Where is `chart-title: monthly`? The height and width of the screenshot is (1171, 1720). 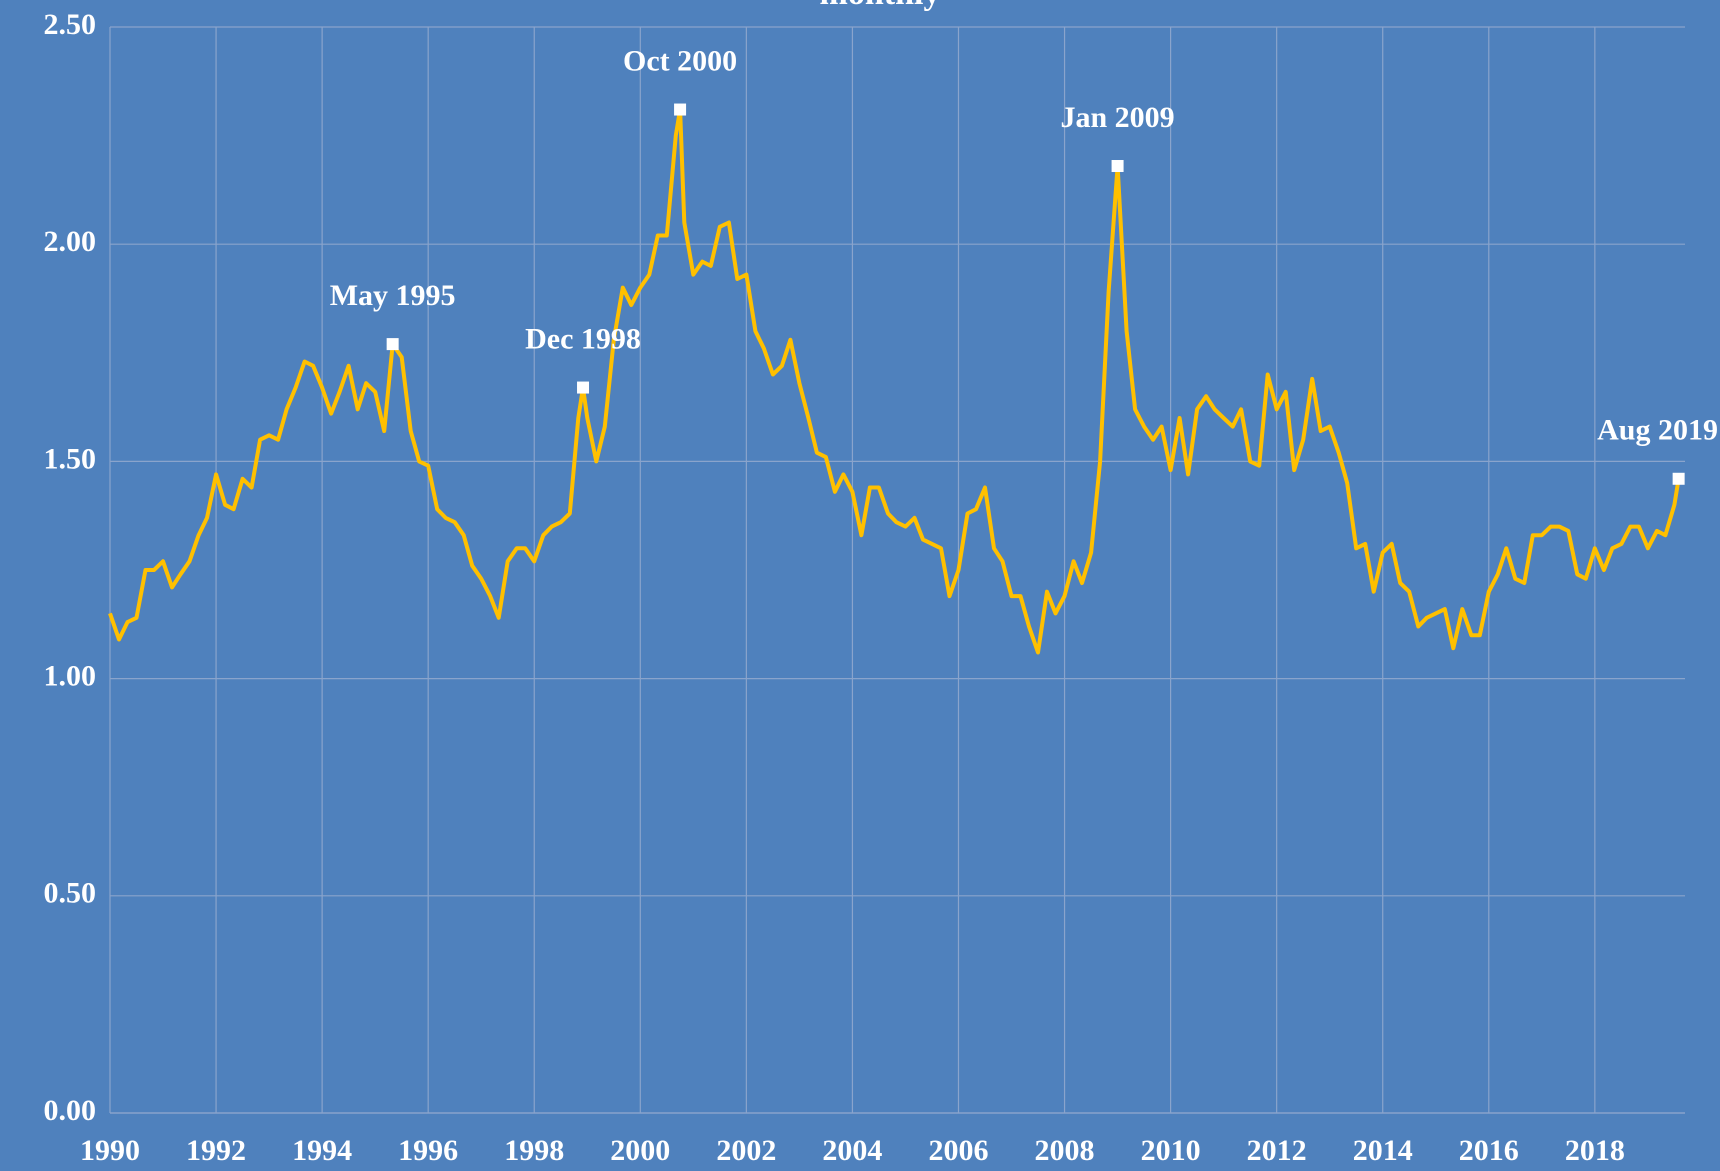
chart-title: monthly is located at coordinates (880, 6).